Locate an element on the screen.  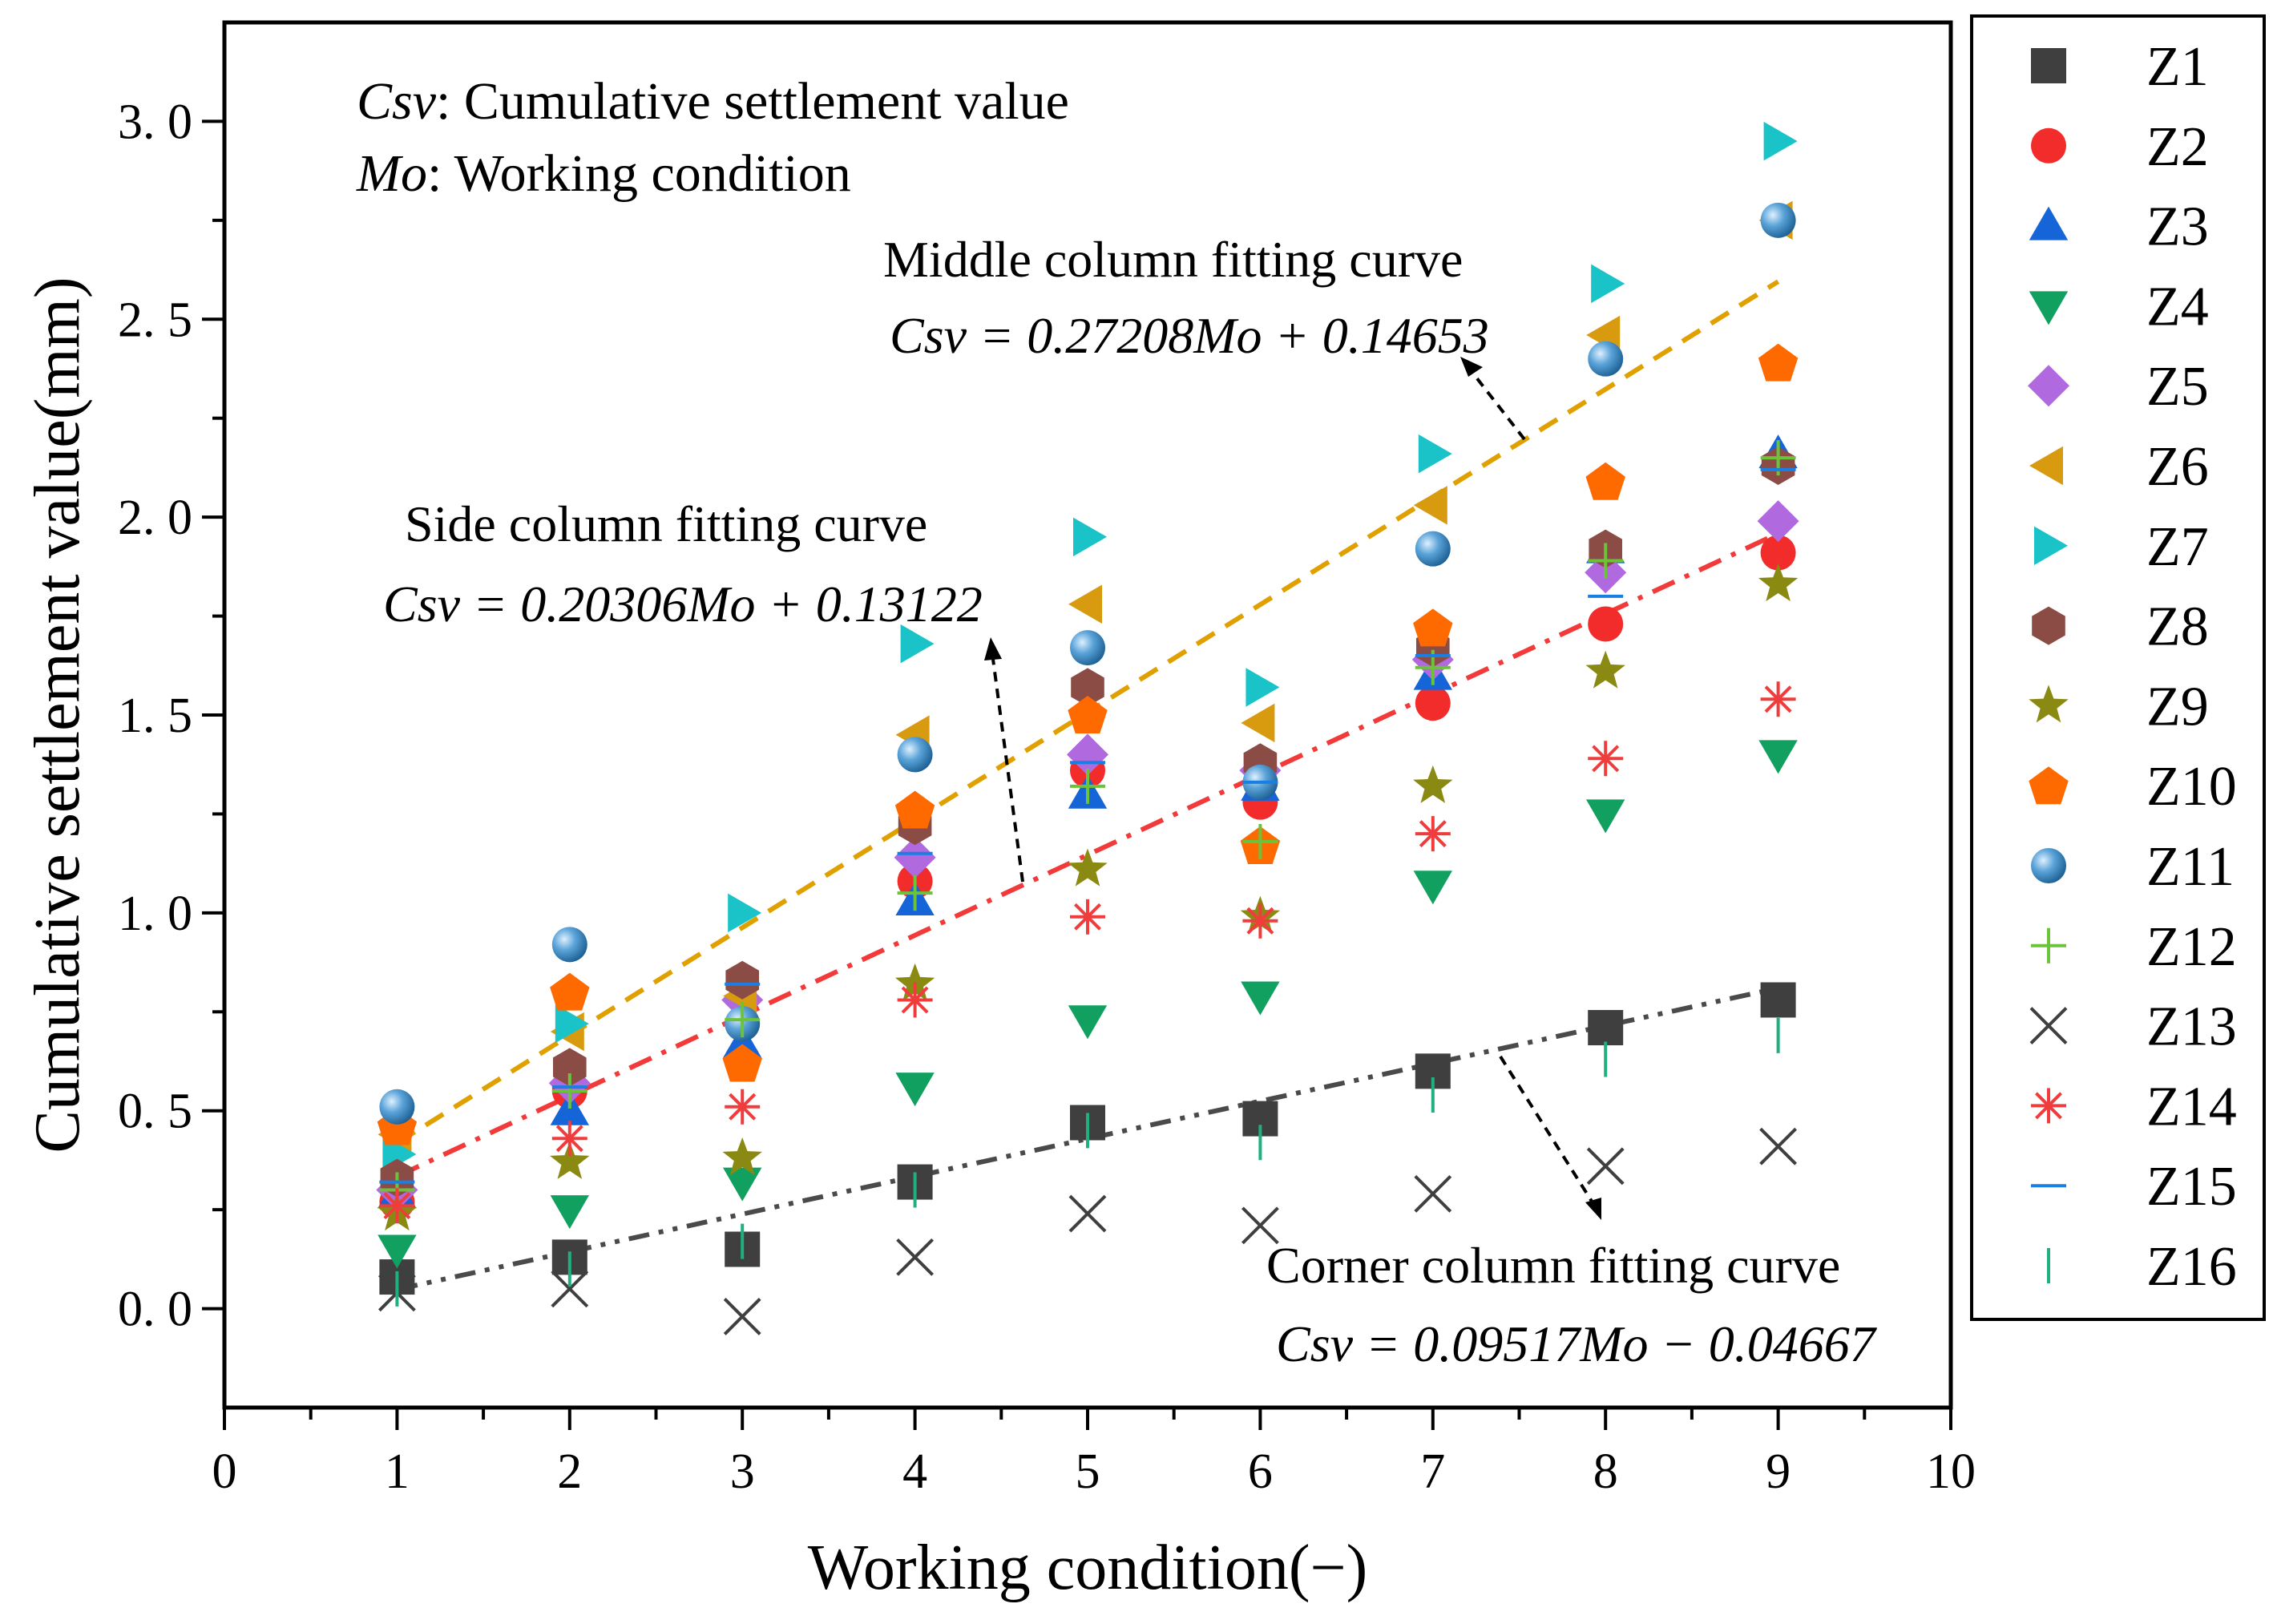
legend-label: Z14 is located at coordinates (2191, 1106).